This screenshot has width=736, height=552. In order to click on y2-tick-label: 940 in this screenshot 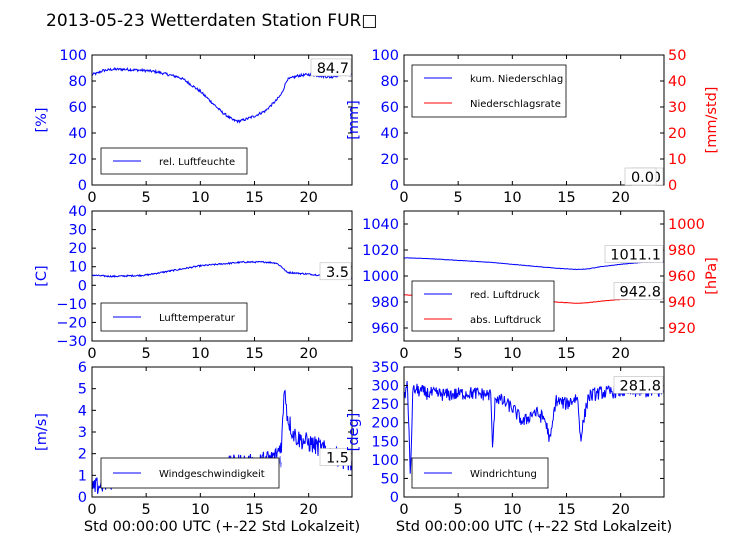, I will do `click(682, 303)`.